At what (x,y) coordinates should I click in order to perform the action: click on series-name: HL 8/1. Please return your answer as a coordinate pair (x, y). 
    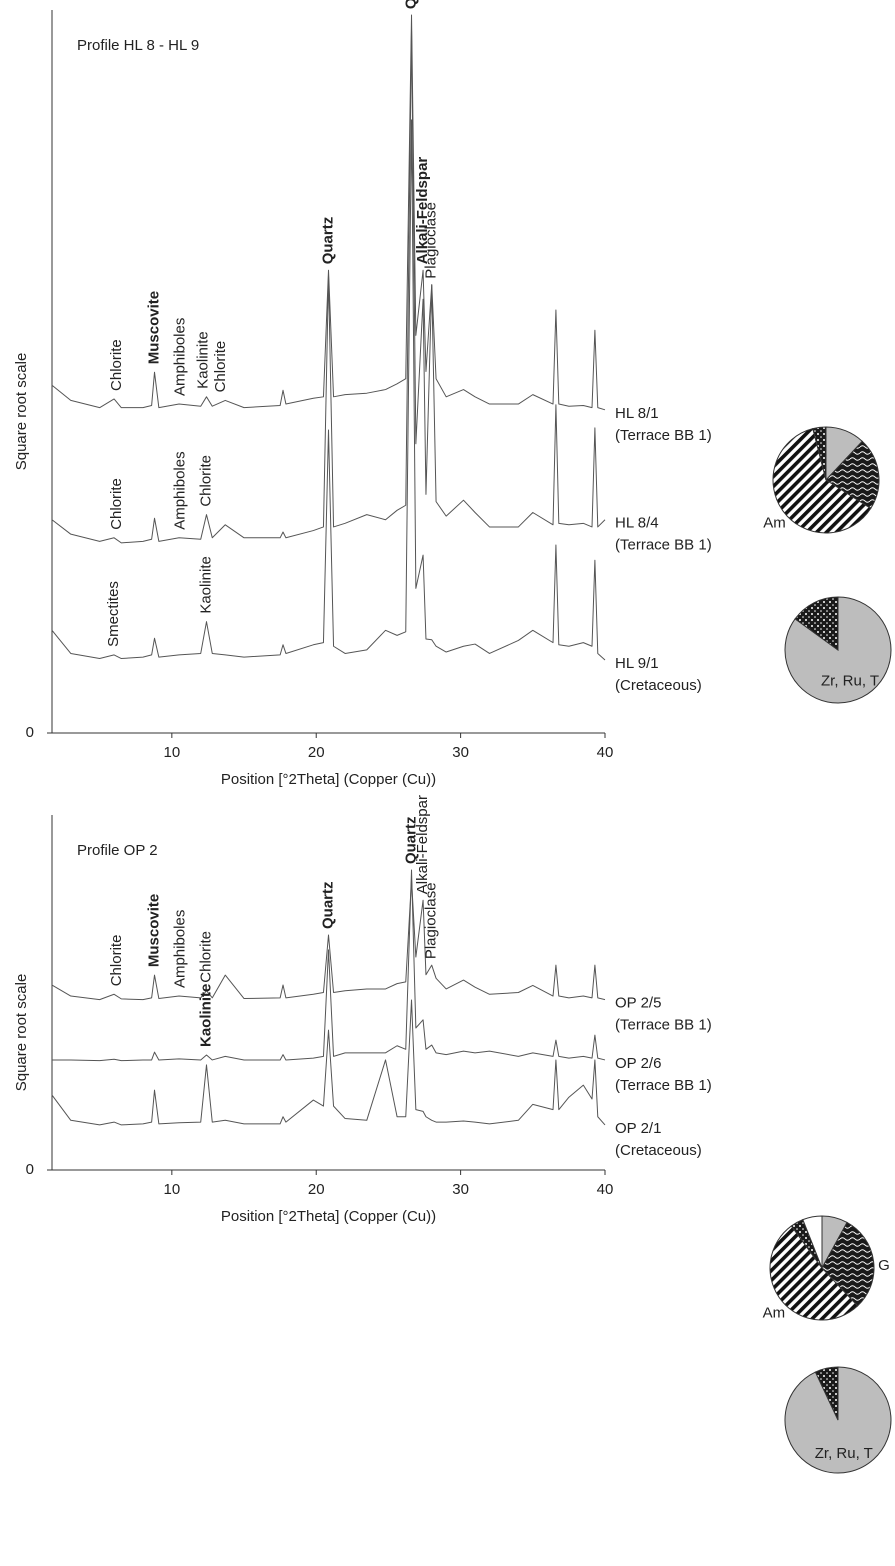
    Looking at the image, I should click on (637, 413).